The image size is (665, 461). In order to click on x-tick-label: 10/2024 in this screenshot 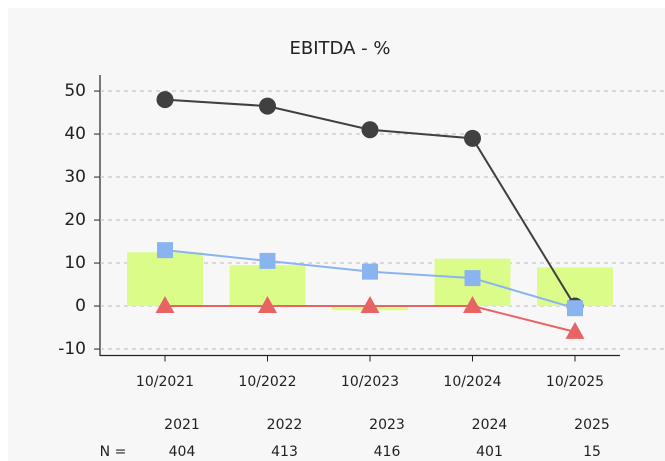, I will do `click(472, 382)`.